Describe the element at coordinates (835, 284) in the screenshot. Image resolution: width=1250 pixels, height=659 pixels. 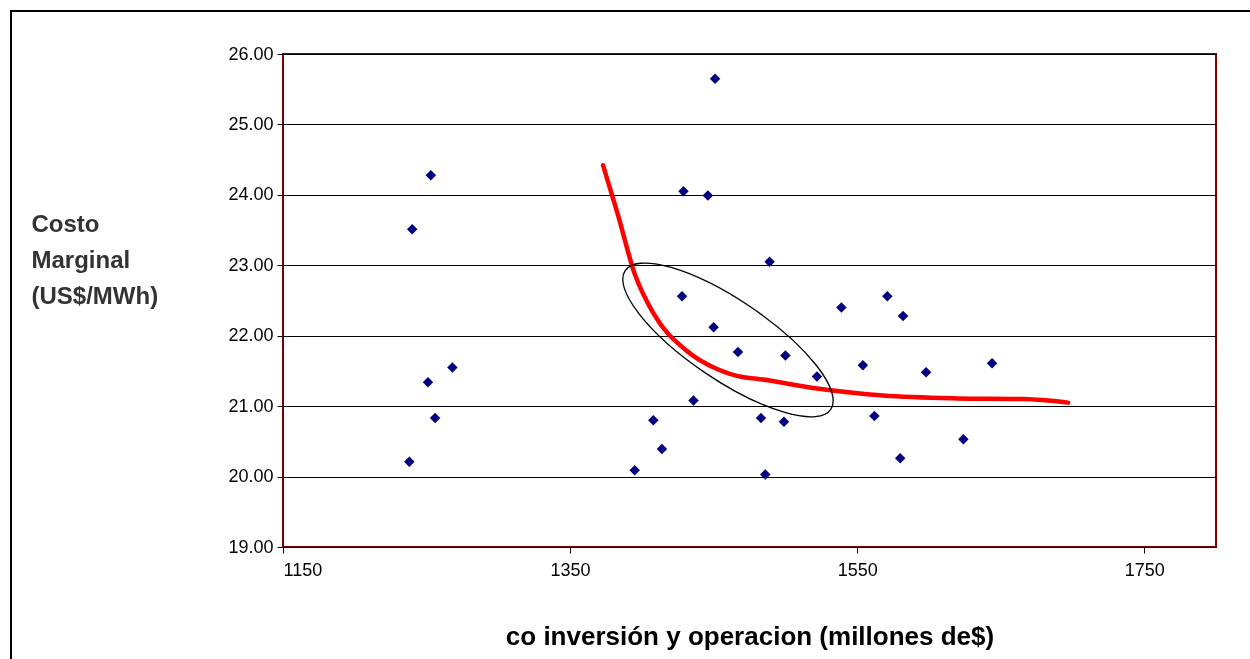
I see `line-series` at that location.